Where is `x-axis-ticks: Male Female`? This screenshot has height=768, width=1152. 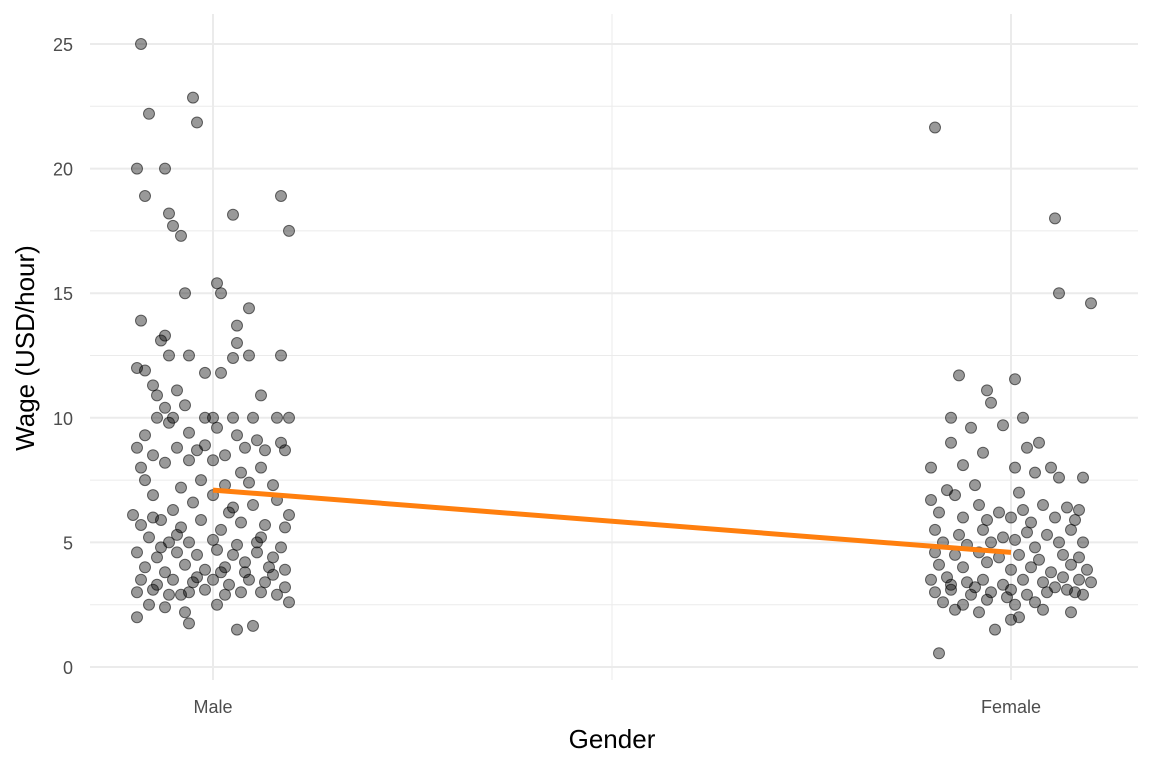 x-axis-ticks: Male Female is located at coordinates (617, 707).